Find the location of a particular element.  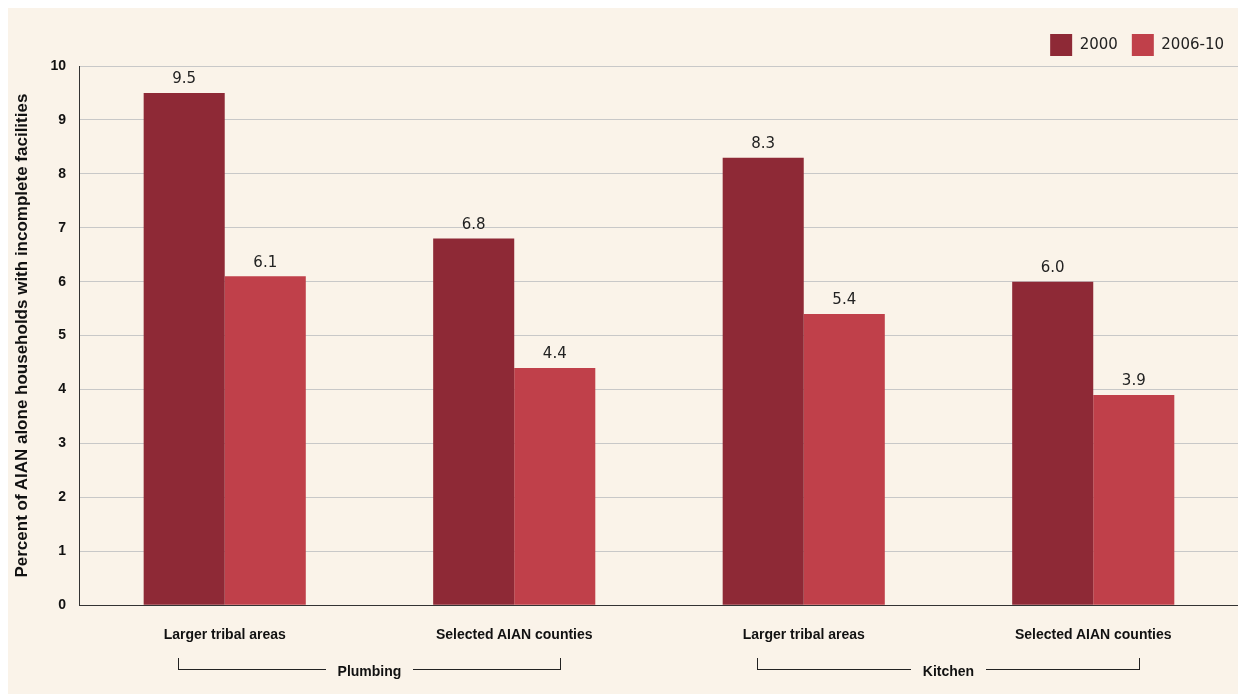

y-tick-label: 0 is located at coordinates (62, 604).